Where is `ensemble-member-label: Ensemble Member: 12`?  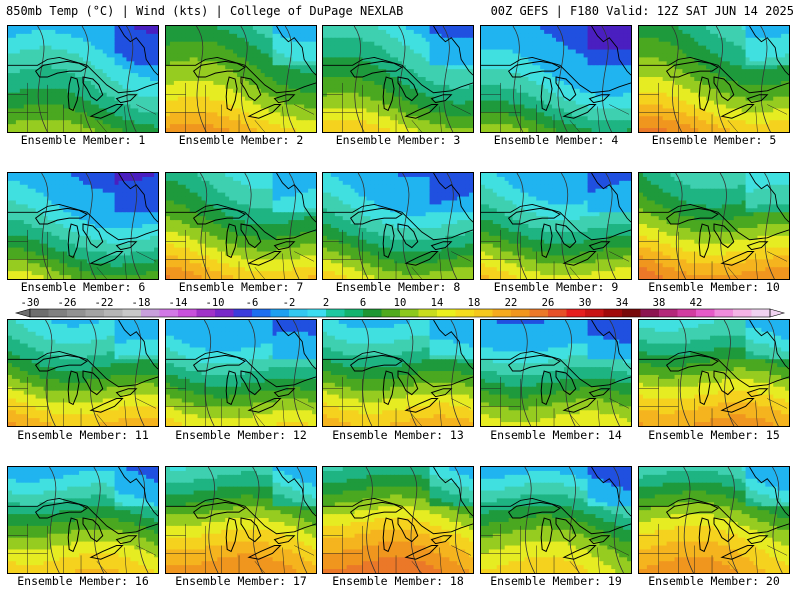 ensemble-member-label: Ensemble Member: 12 is located at coordinates (241, 435).